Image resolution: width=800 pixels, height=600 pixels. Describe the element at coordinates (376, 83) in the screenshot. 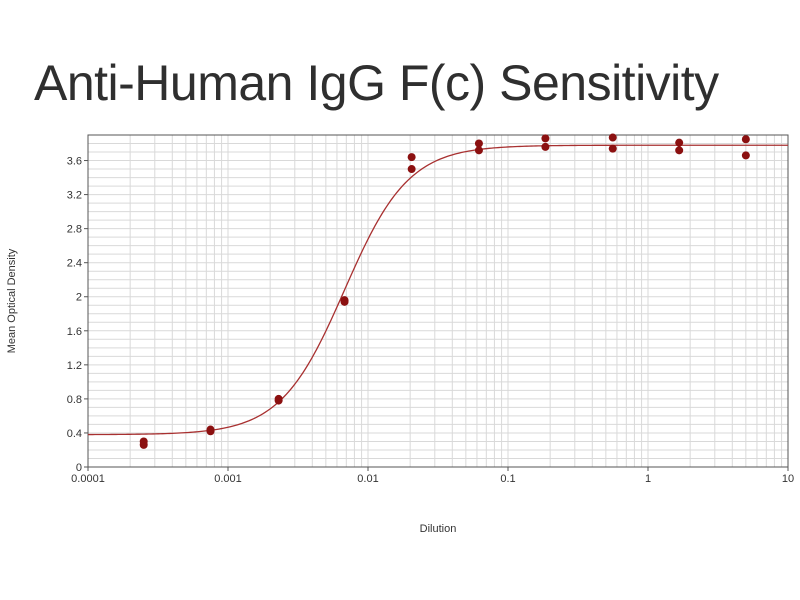

I see `chart-title: Anti-Human IgG F(c) Sensitivity` at that location.